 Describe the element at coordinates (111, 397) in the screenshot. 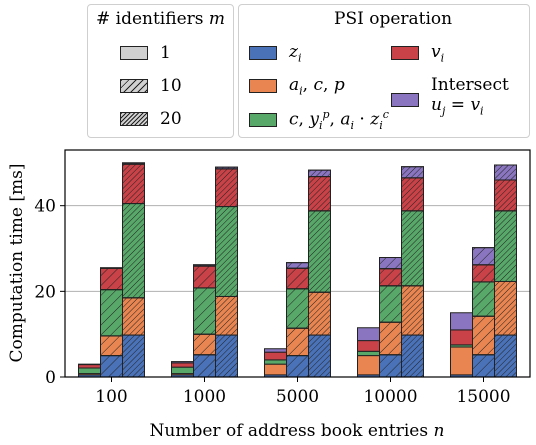

I see `x-tick-label: 100` at that location.